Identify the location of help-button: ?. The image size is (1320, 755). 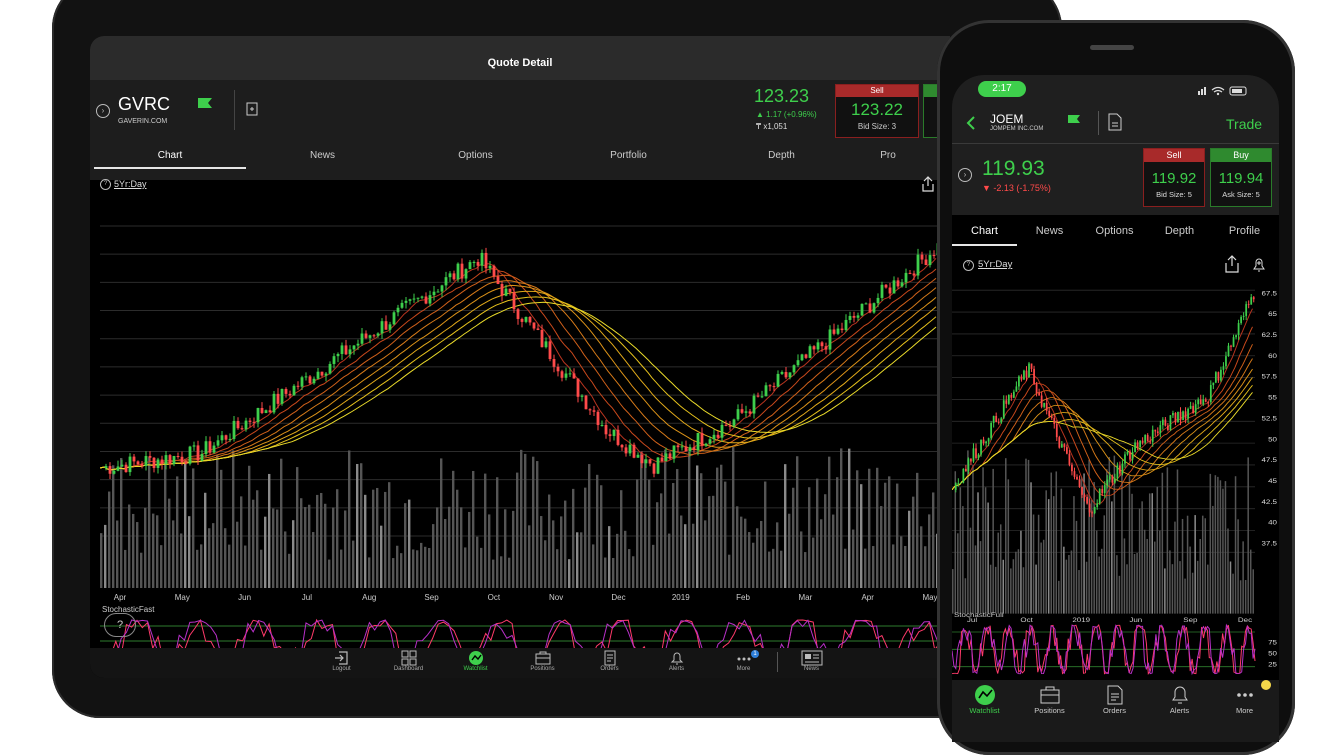
(120, 625).